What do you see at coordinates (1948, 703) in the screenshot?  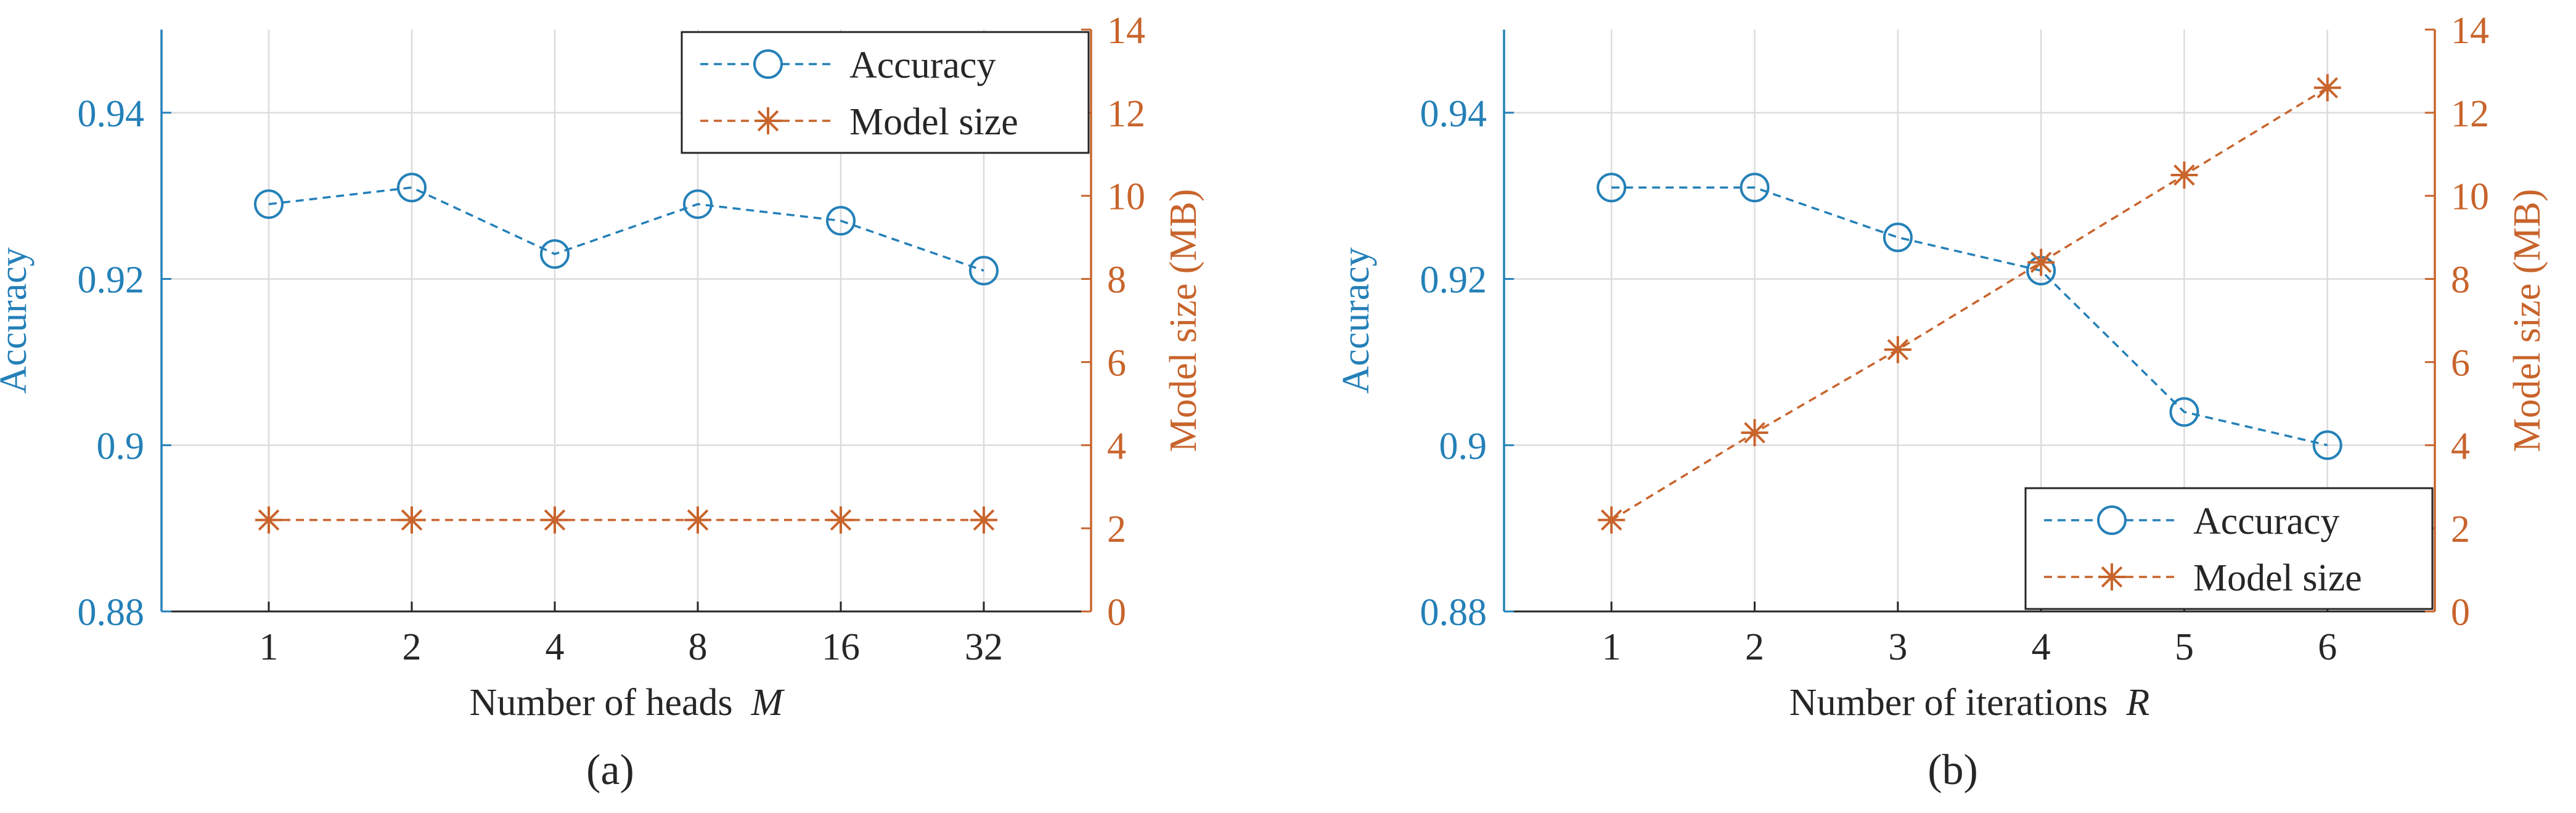 I see `x-axis-title-text: Number of iterations` at bounding box center [1948, 703].